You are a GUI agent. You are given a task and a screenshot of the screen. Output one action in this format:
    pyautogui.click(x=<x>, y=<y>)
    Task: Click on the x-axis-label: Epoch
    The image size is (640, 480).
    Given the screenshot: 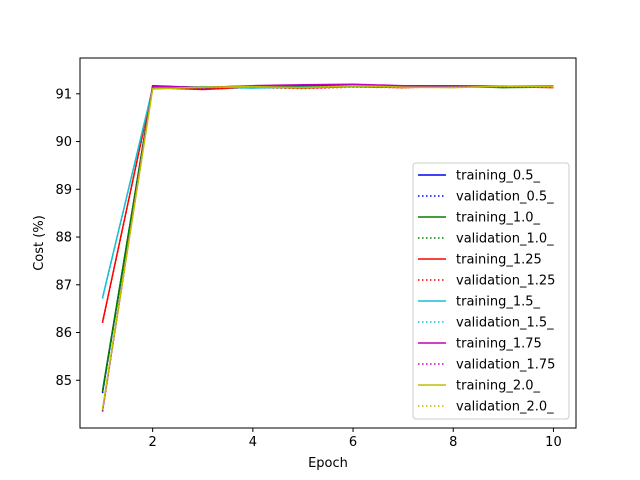 What is the action you would take?
    pyautogui.click(x=328, y=463)
    